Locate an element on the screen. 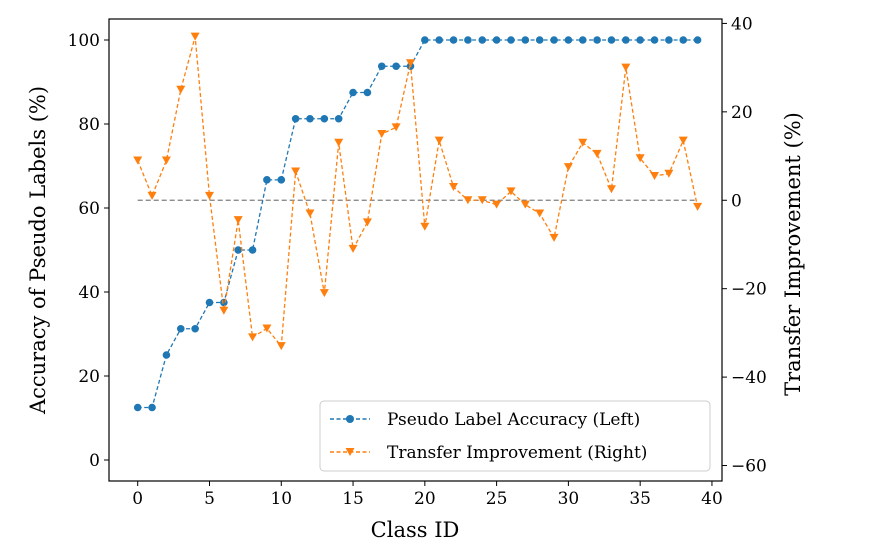 This screenshot has width=878, height=551. right-y-tick-label: −20 is located at coordinates (749, 290).